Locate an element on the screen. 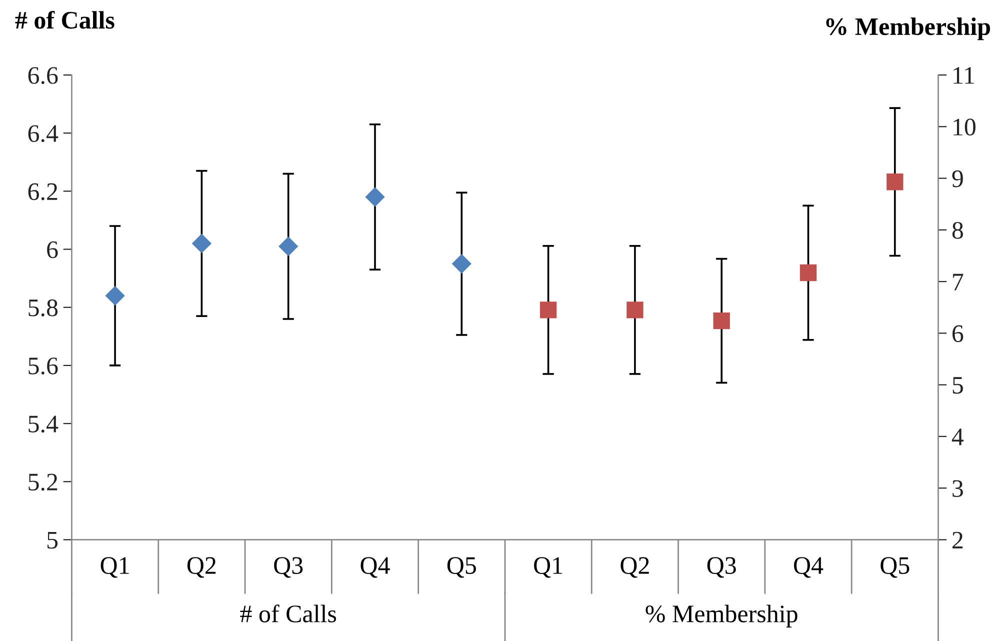  y2-tick-label: 2 is located at coordinates (957, 540).